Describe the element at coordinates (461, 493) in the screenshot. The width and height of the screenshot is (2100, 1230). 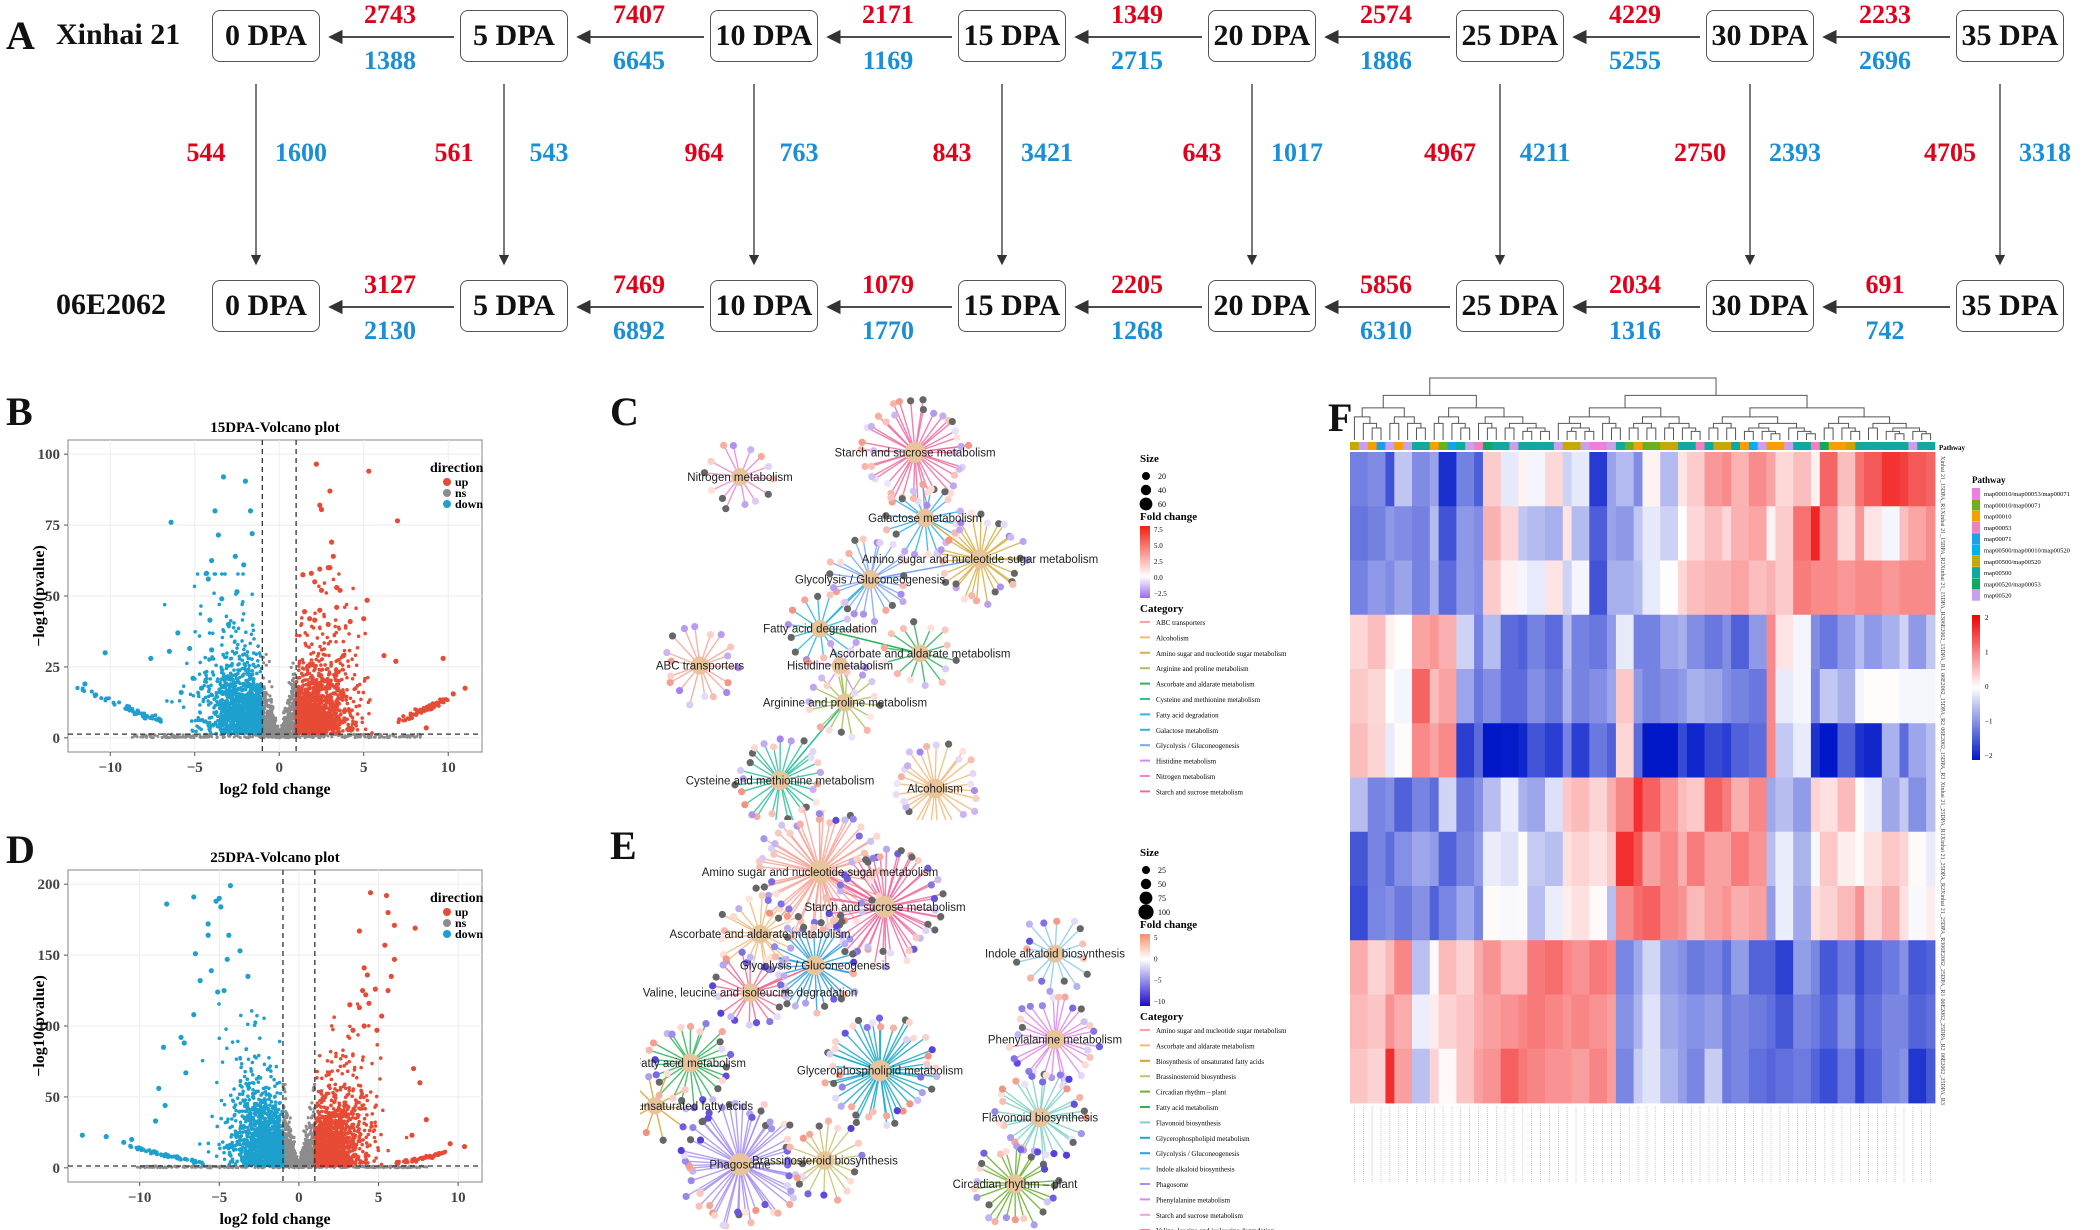
I see `legend-label-ns: ns` at that location.